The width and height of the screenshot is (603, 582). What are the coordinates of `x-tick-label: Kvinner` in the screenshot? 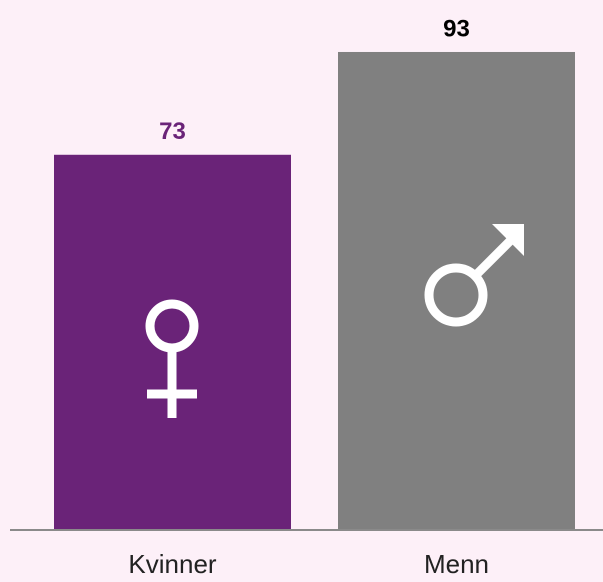 It's located at (172, 564).